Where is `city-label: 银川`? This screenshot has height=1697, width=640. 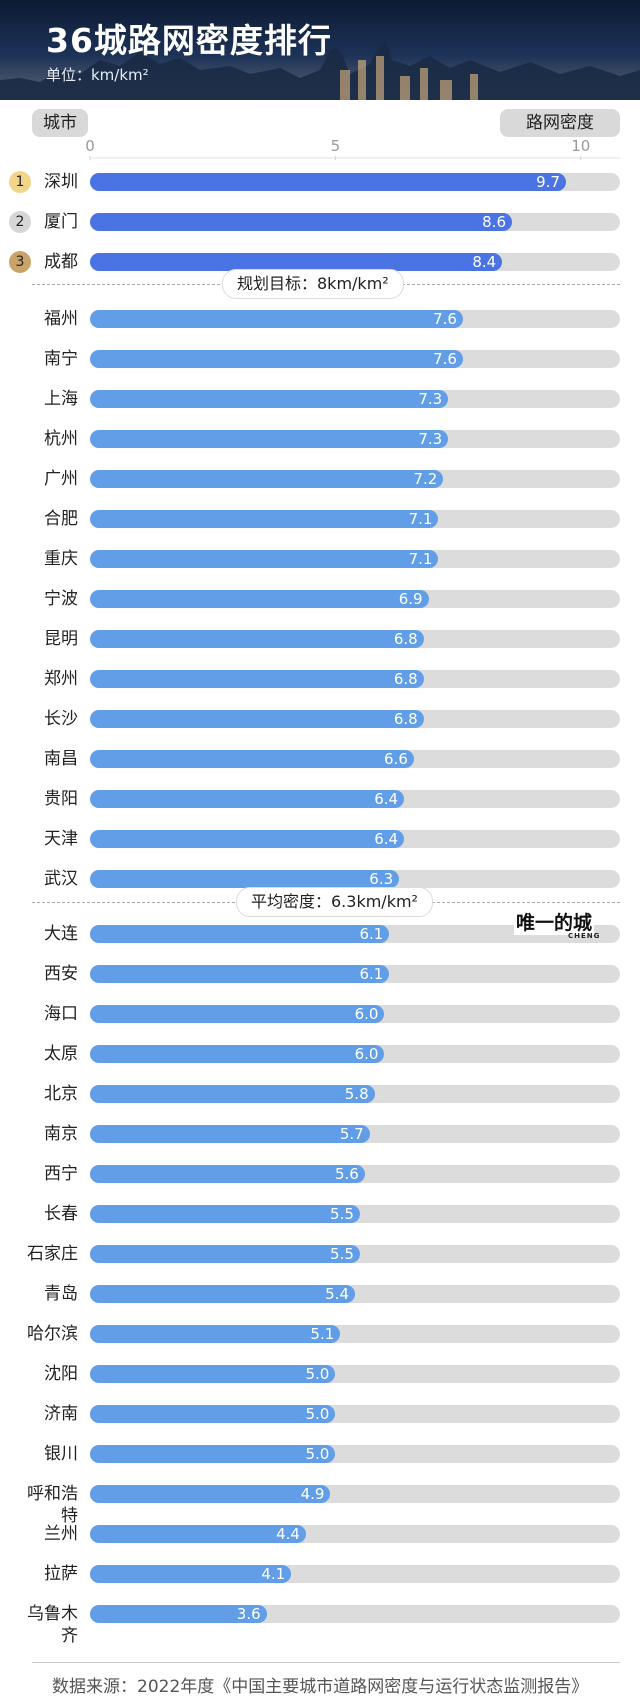
city-label: 银川 is located at coordinates (61, 1454).